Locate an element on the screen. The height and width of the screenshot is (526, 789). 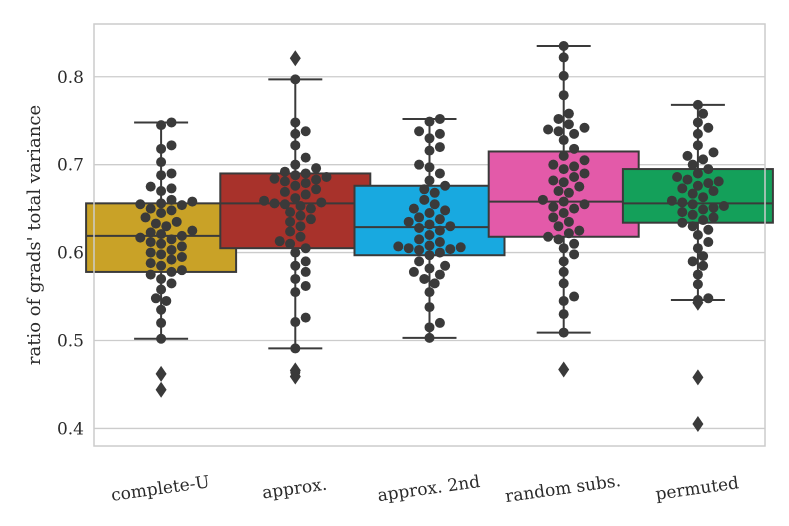
x-tick-label: approx. is located at coordinates (294, 489).